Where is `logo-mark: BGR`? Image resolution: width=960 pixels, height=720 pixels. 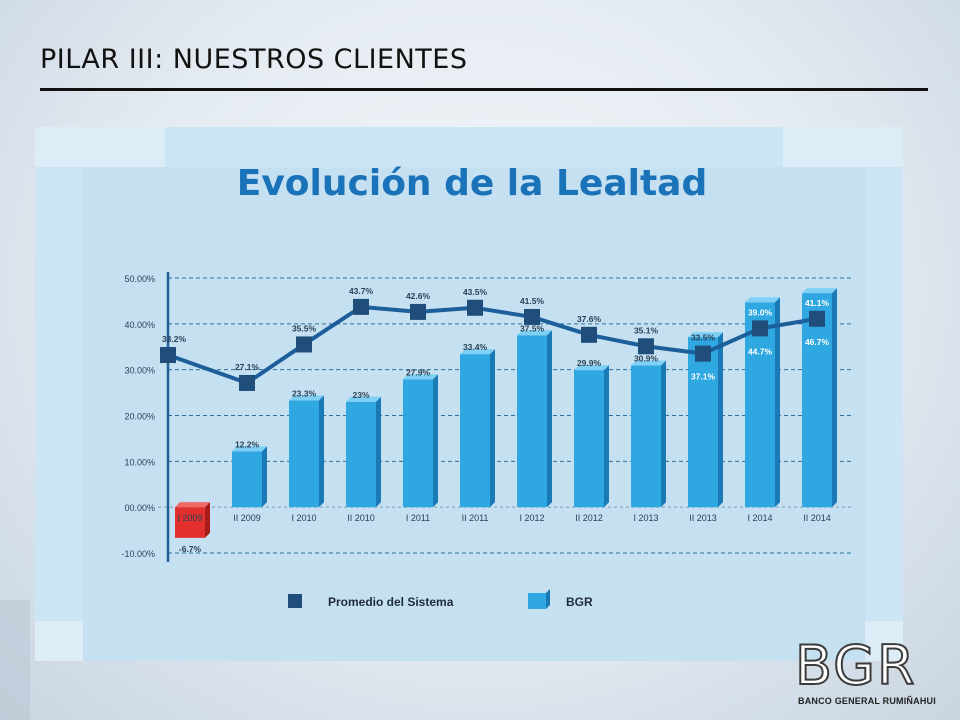 logo-mark: BGR is located at coordinates (855, 665).